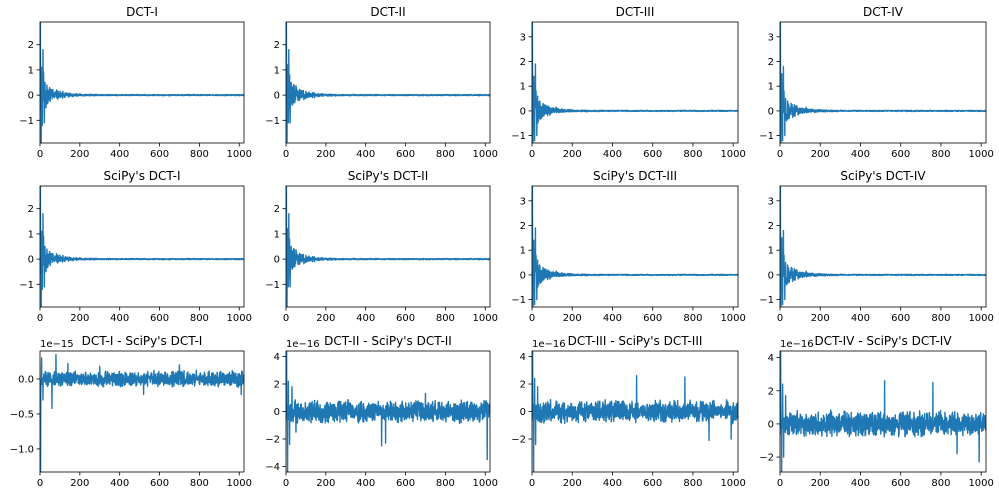 The width and height of the screenshot is (999, 496). I want to click on subplot-5: 0 200 400 600 800 1000 −1 0 1 2 SciPy's DCT-I, so click(135, 246).